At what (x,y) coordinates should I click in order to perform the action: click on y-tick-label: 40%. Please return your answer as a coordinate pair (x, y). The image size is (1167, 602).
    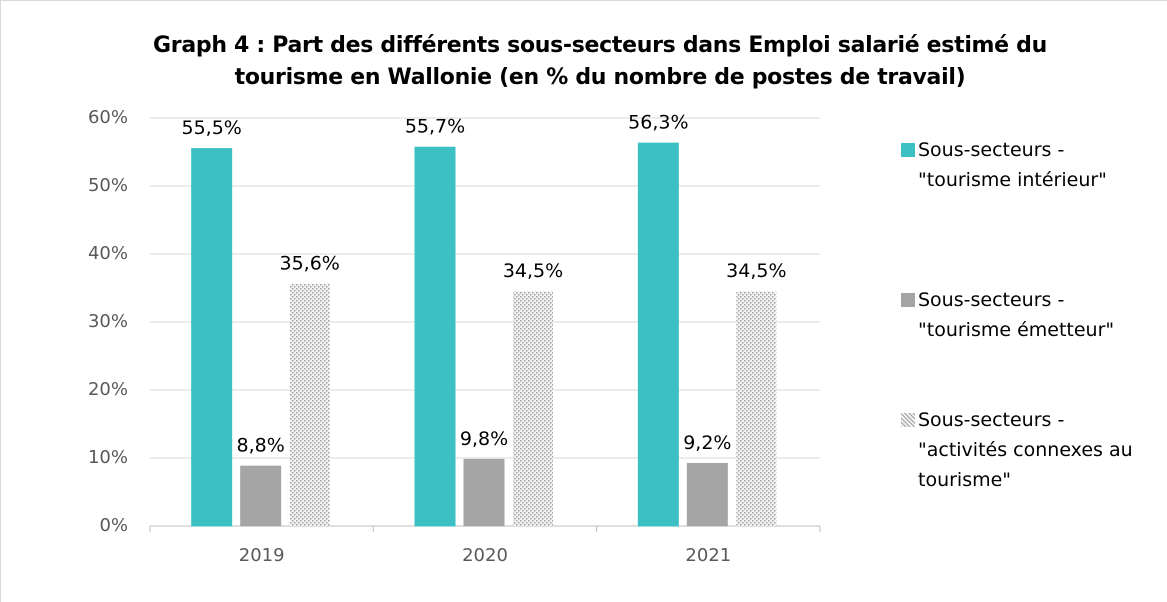
    Looking at the image, I should click on (108, 253).